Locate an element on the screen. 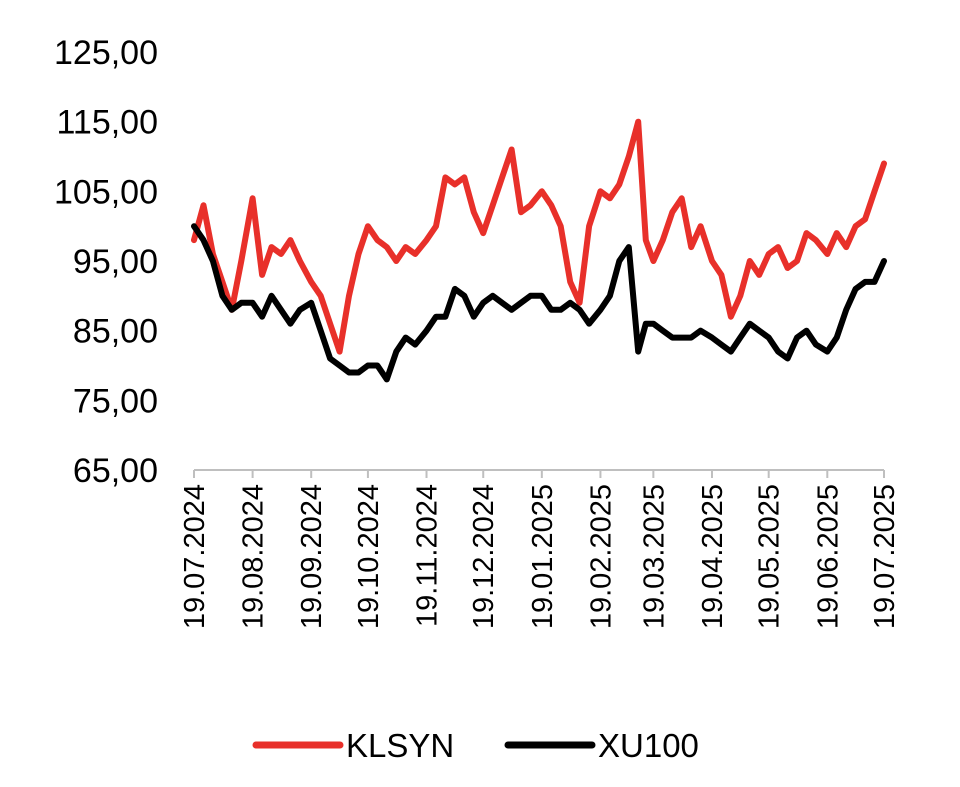 This screenshot has height=787, width=960. series-line-xu100 is located at coordinates (539, 303).